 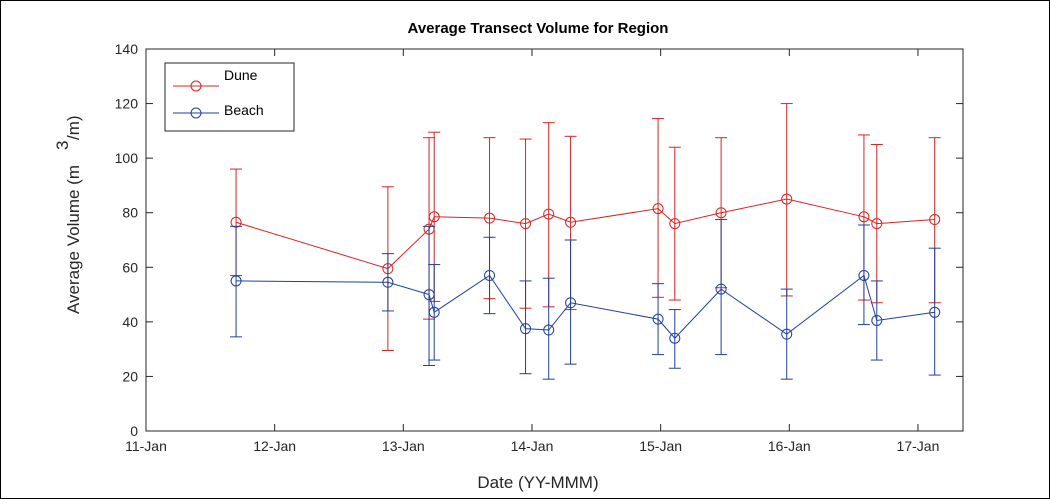 What do you see at coordinates (585, 306) in the screenshot?
I see `series-line-beach` at bounding box center [585, 306].